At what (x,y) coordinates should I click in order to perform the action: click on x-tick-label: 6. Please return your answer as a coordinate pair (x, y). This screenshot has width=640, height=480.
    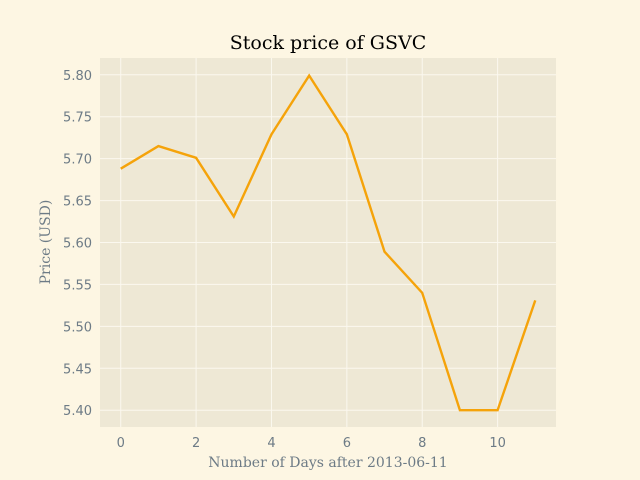
    Looking at the image, I should click on (347, 443).